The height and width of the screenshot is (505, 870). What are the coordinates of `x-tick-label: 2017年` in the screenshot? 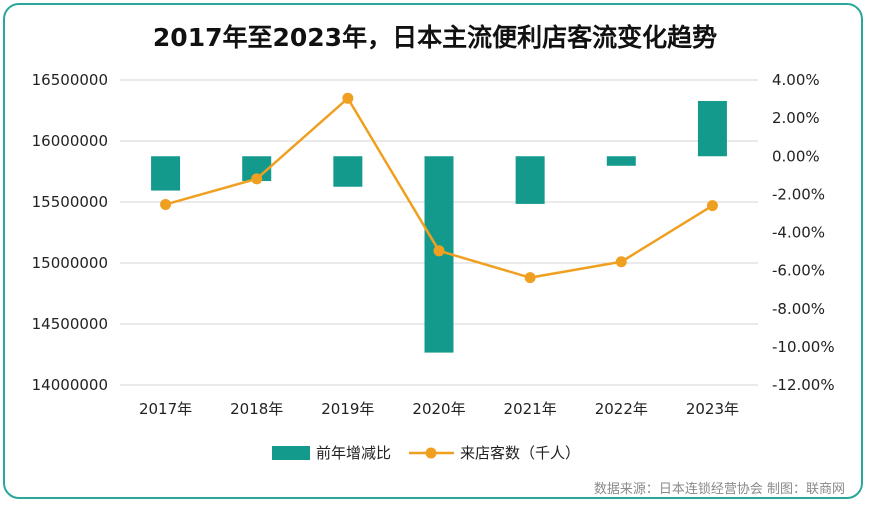 It's located at (165, 409).